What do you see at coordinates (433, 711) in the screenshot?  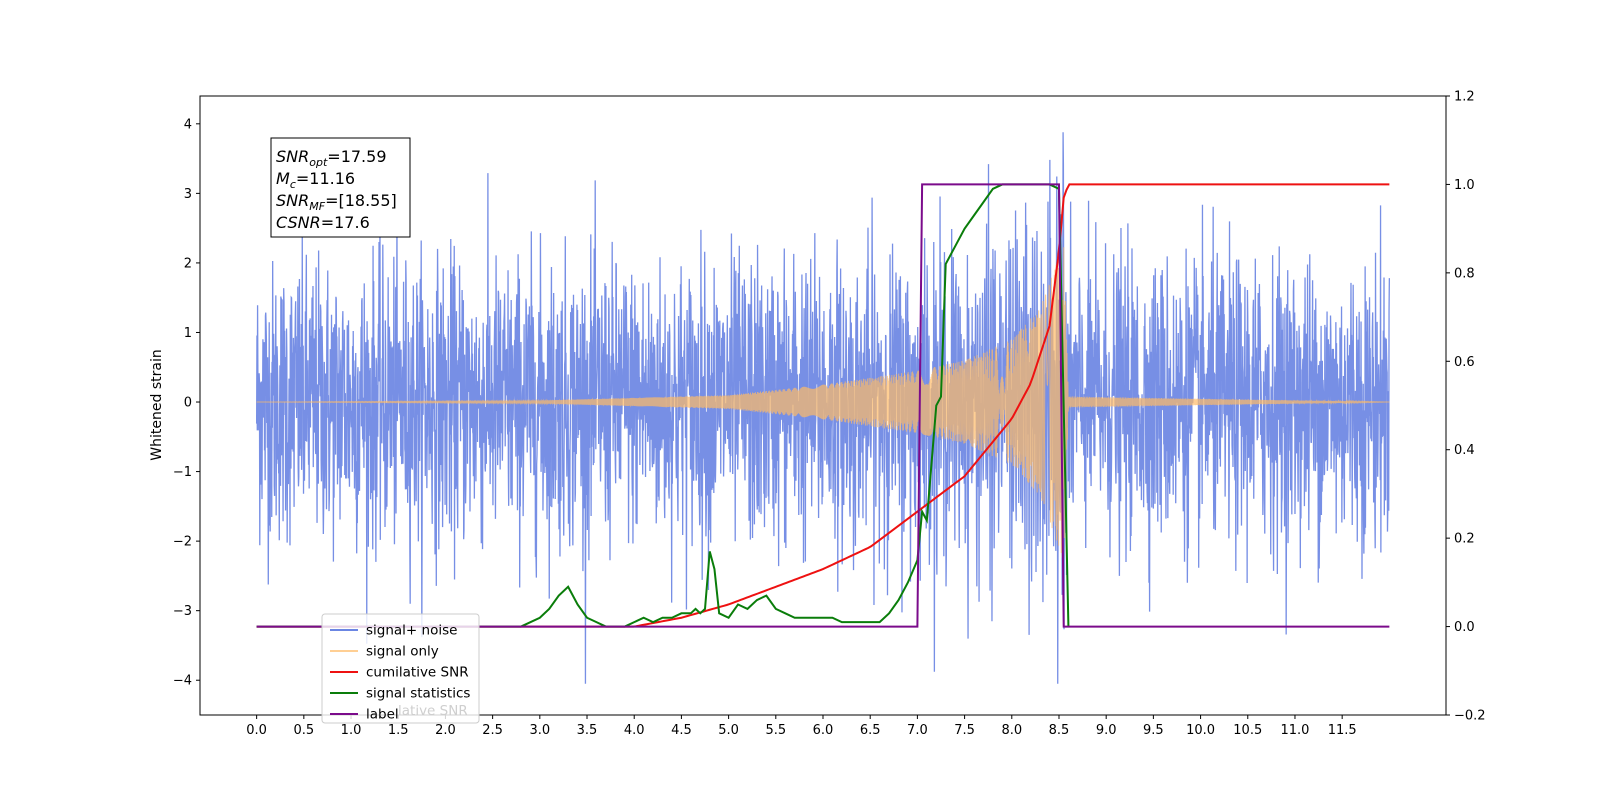 I see `legend-overlap-text: lative SNR` at bounding box center [433, 711].